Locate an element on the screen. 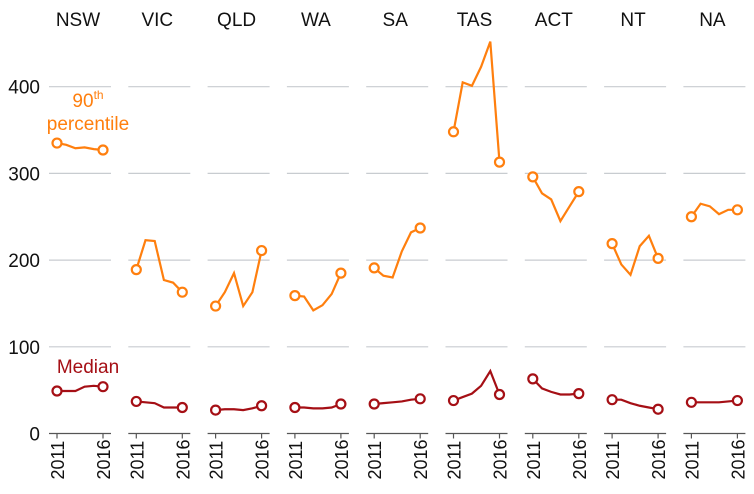 This screenshot has height=494, width=754. panel-tas: TAS 2011 2016 is located at coordinates (478, 245).